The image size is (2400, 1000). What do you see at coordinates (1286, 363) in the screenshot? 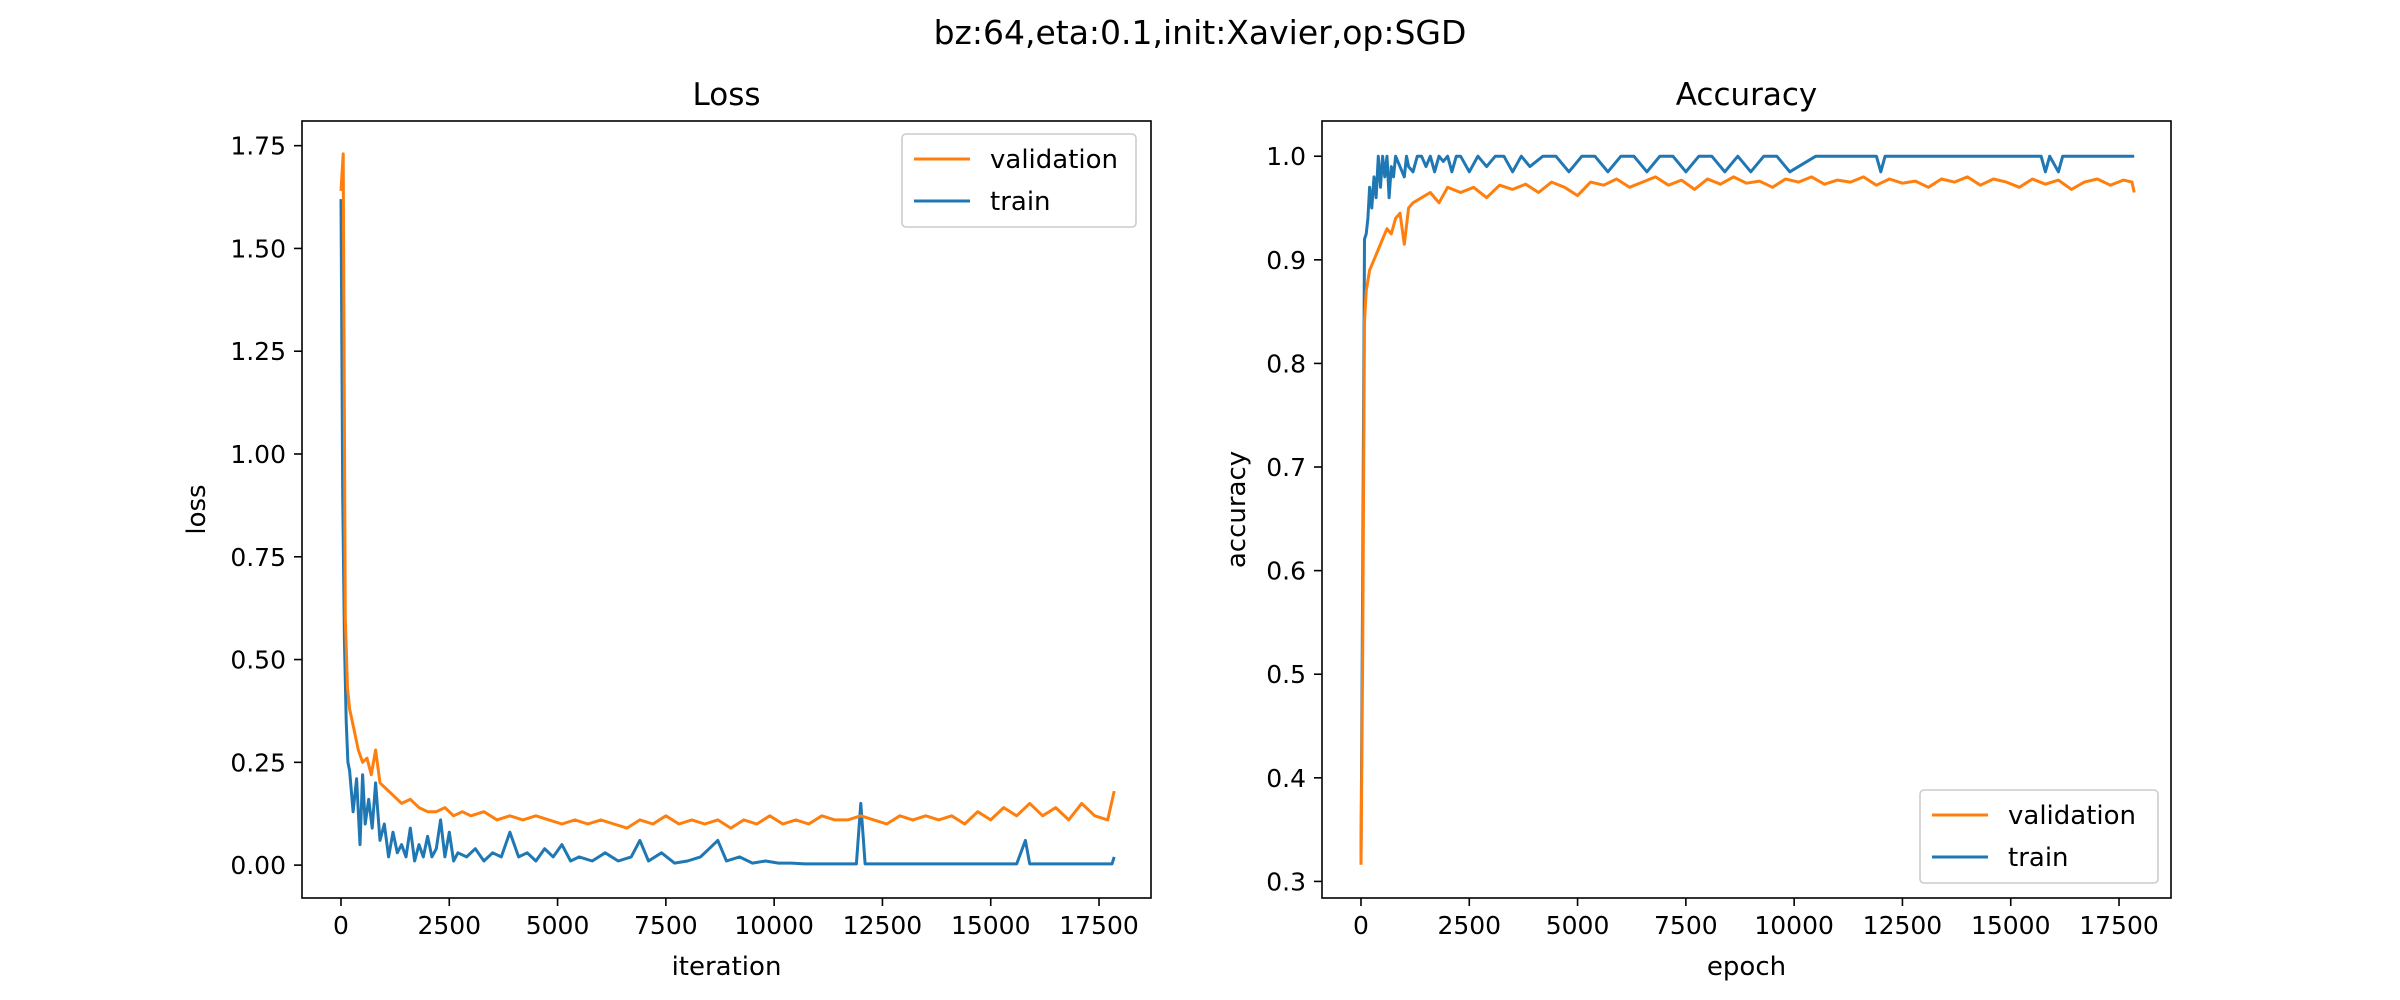
I see `y-tick-label: 0.8` at bounding box center [1286, 363].